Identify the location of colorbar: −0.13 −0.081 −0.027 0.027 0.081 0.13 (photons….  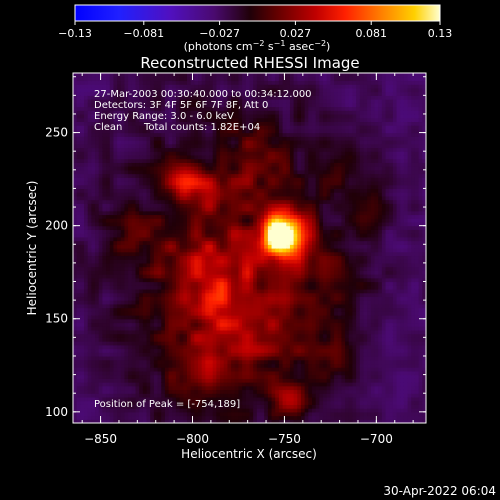
(255, 28).